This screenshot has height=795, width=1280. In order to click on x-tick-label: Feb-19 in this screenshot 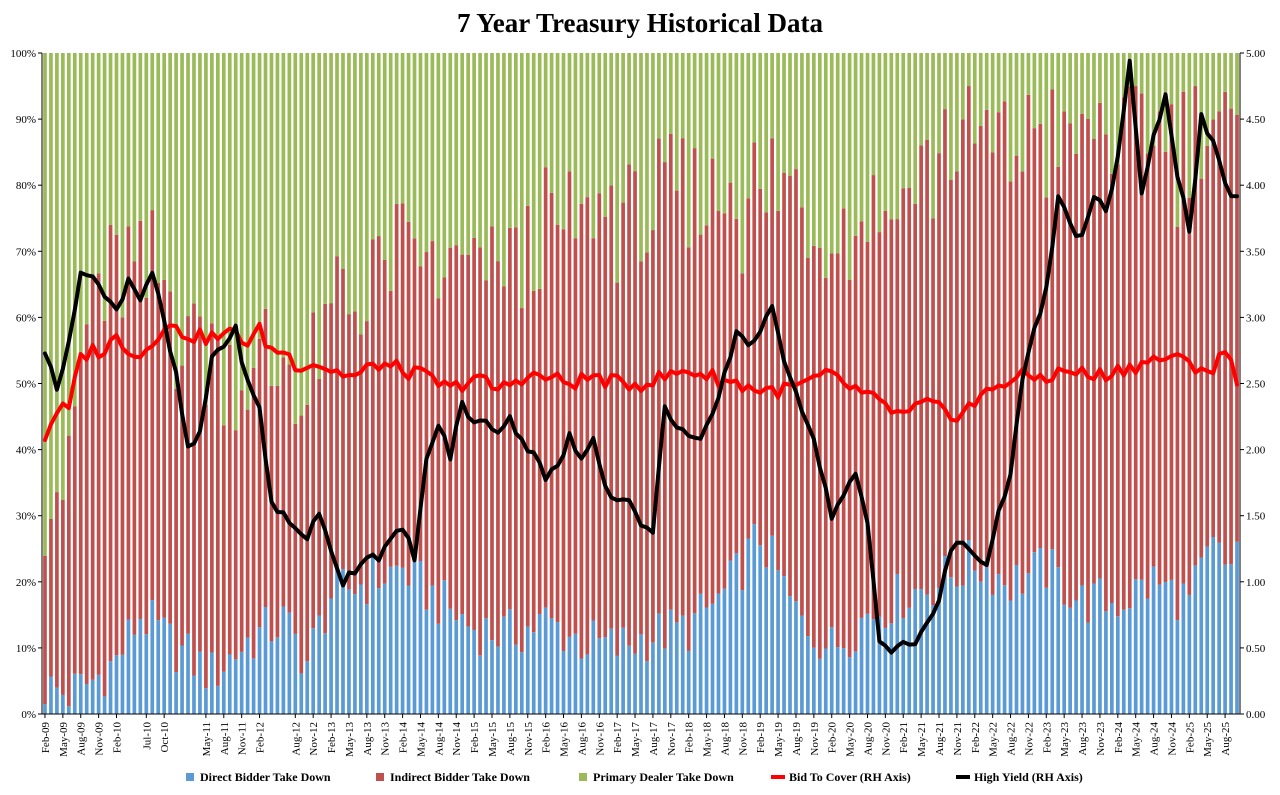, I will do `click(761, 738)`.